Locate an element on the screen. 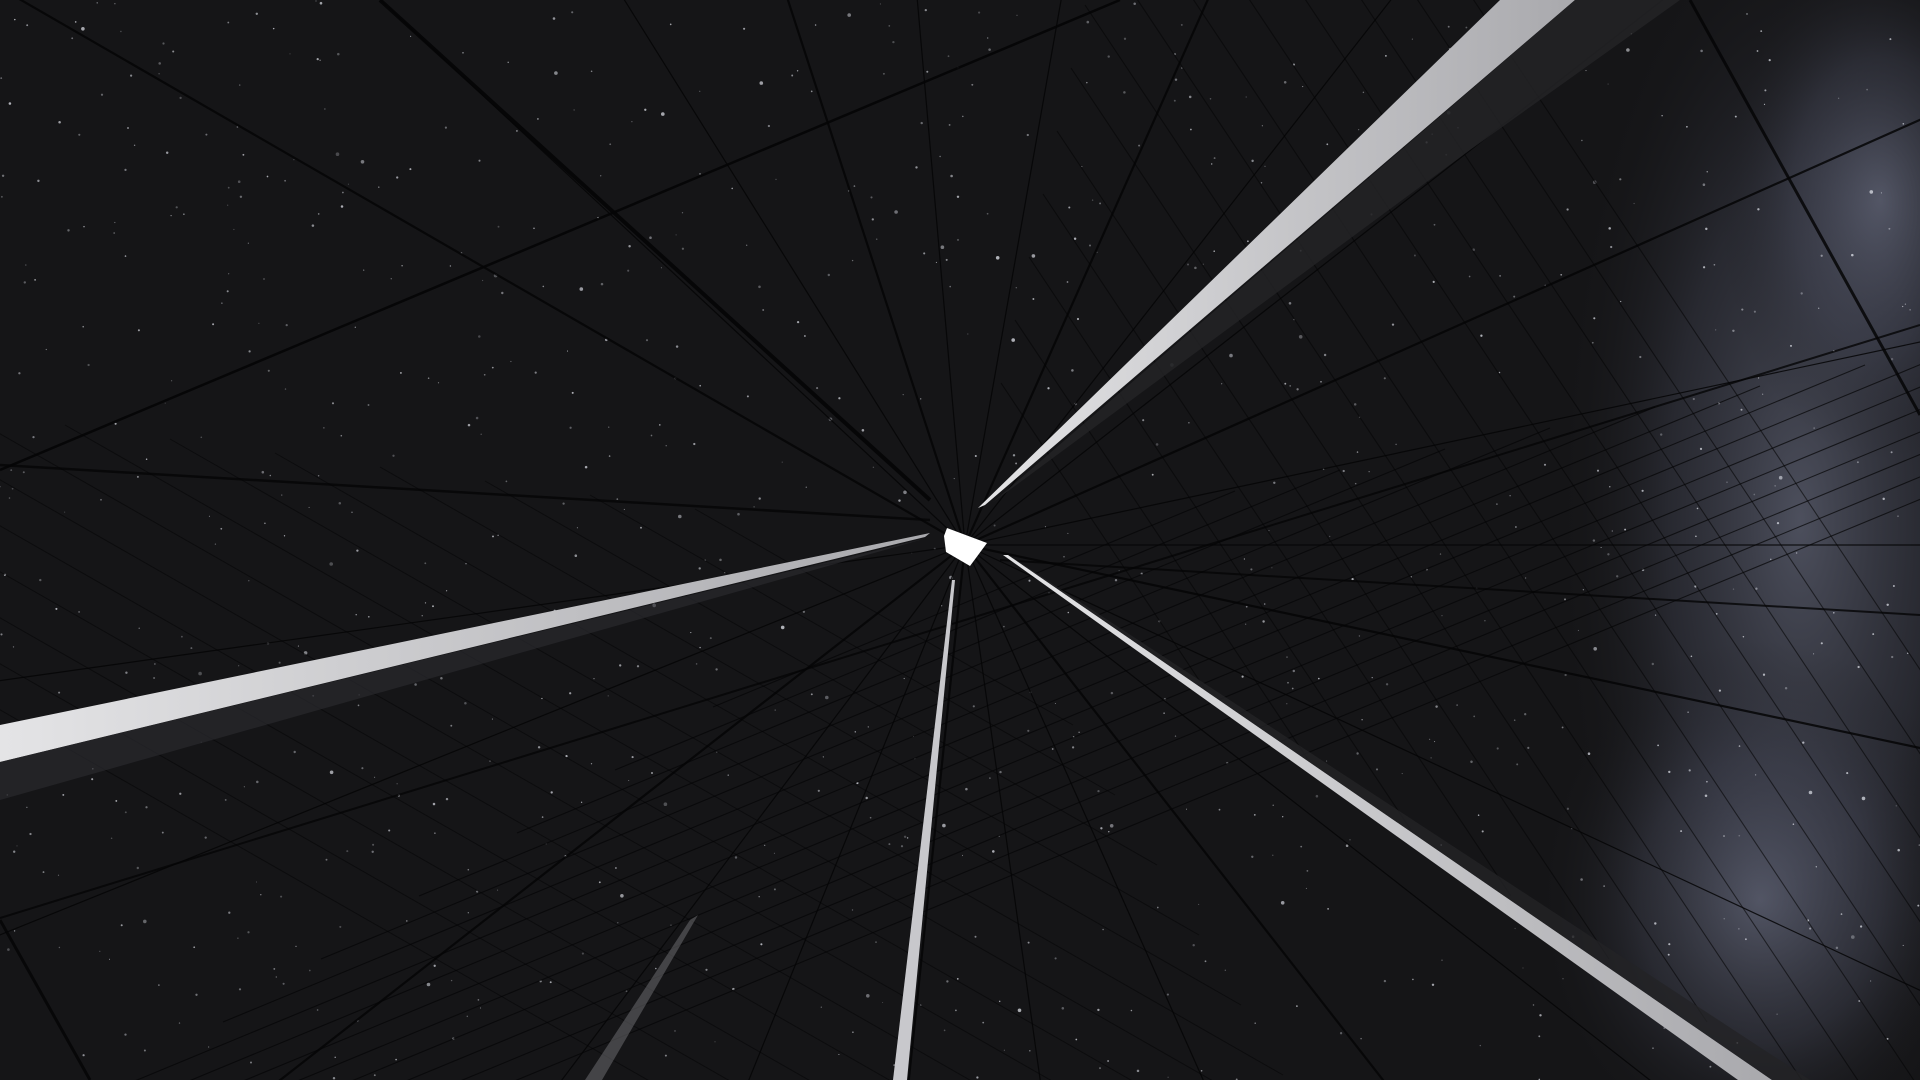  beam-bottom is located at coordinates (924, 830).